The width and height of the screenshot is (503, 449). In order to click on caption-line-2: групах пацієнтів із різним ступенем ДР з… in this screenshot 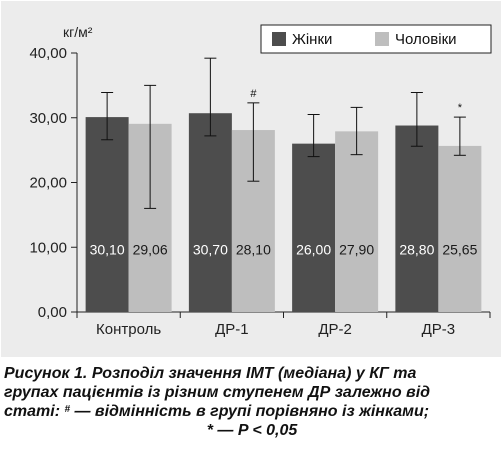, I will do `click(217, 392)`.